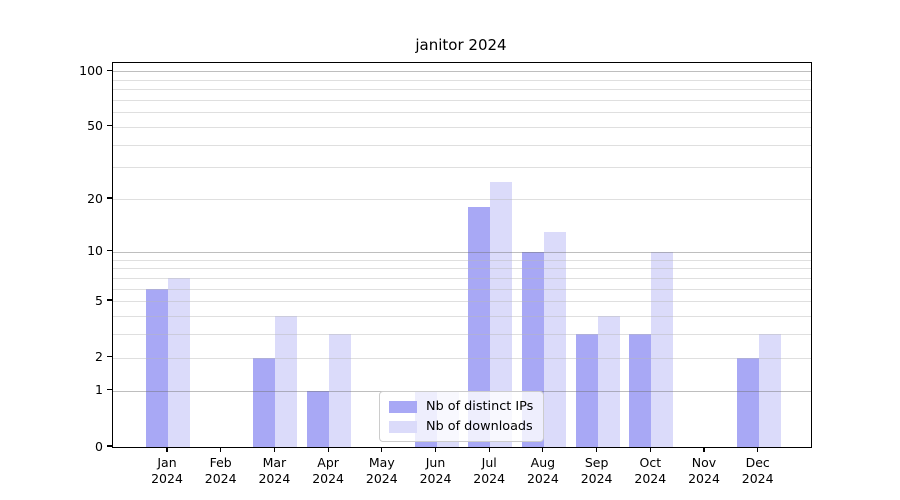 This screenshot has height=500, width=900. What do you see at coordinates (382, 449) in the screenshot?
I see `x-tick-mark-may` at bounding box center [382, 449].